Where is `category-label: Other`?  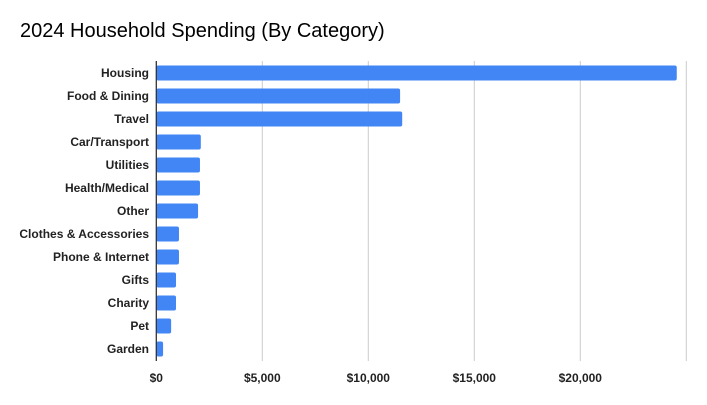 category-label: Other is located at coordinates (133, 211).